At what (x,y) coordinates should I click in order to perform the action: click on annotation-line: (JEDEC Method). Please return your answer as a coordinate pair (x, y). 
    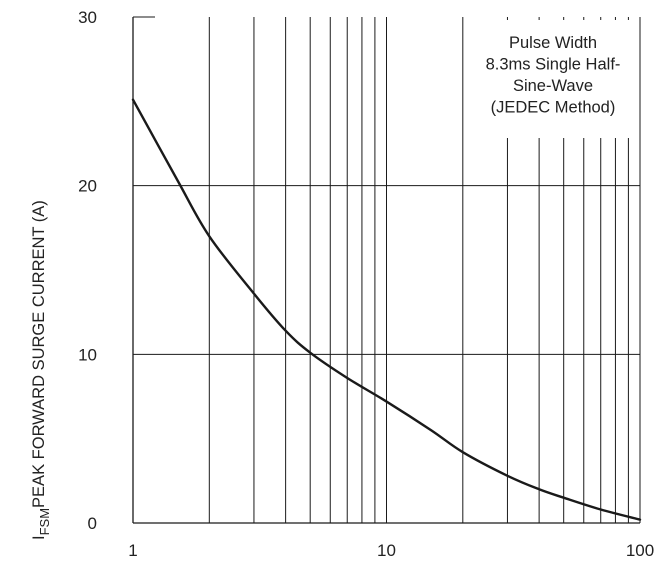
    Looking at the image, I should click on (553, 108).